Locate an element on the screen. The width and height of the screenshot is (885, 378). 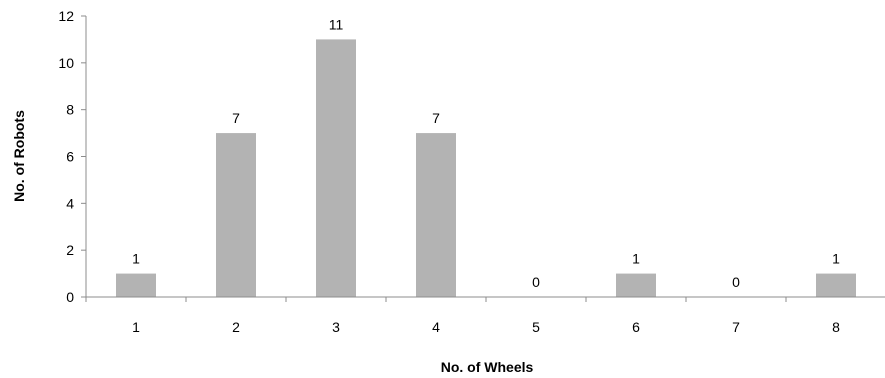
data-label-8: 1 is located at coordinates (836, 259).